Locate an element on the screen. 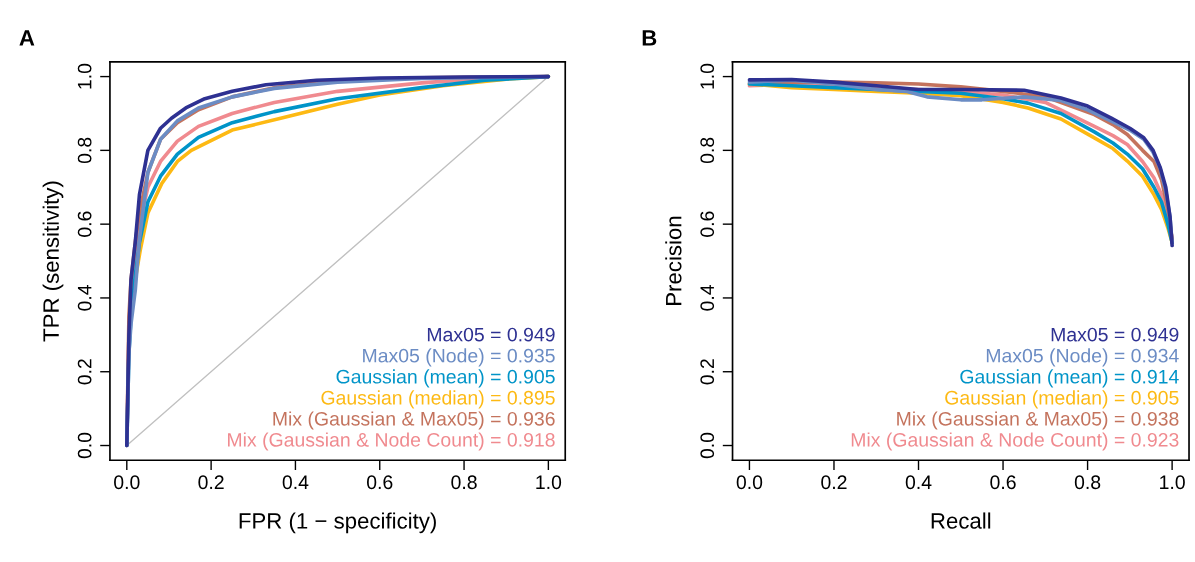 The height and width of the screenshot is (562, 1195). text: Max05 (Node) = 0.935 is located at coordinates (459, 357).